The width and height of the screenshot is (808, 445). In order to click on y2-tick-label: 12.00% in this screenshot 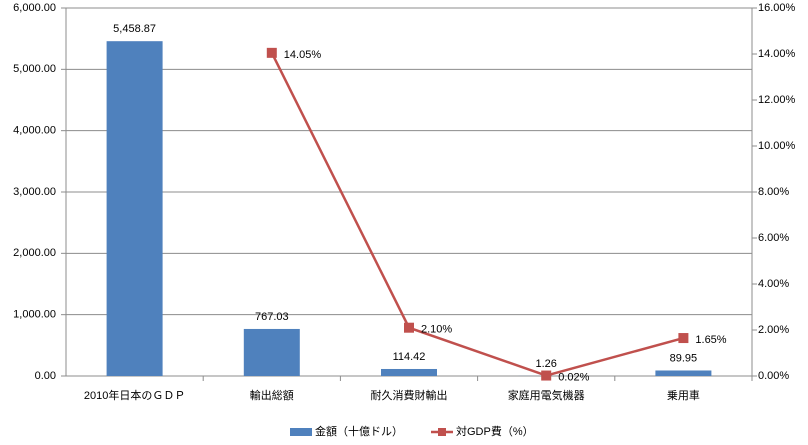, I will do `click(777, 100)`.